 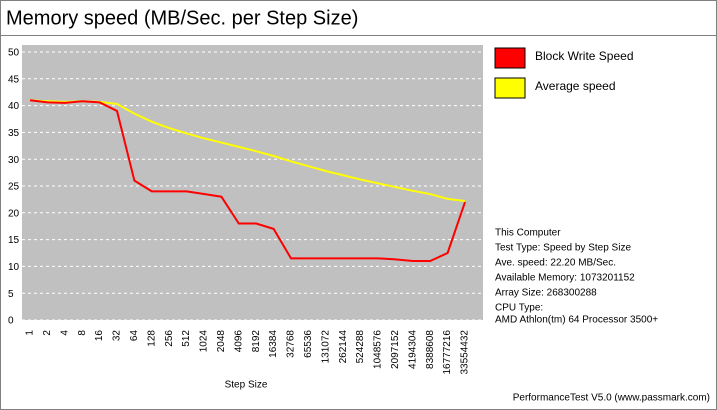 What do you see at coordinates (563, 248) in the screenshot?
I see `info-line: Test Type: Speed by Step Size` at bounding box center [563, 248].